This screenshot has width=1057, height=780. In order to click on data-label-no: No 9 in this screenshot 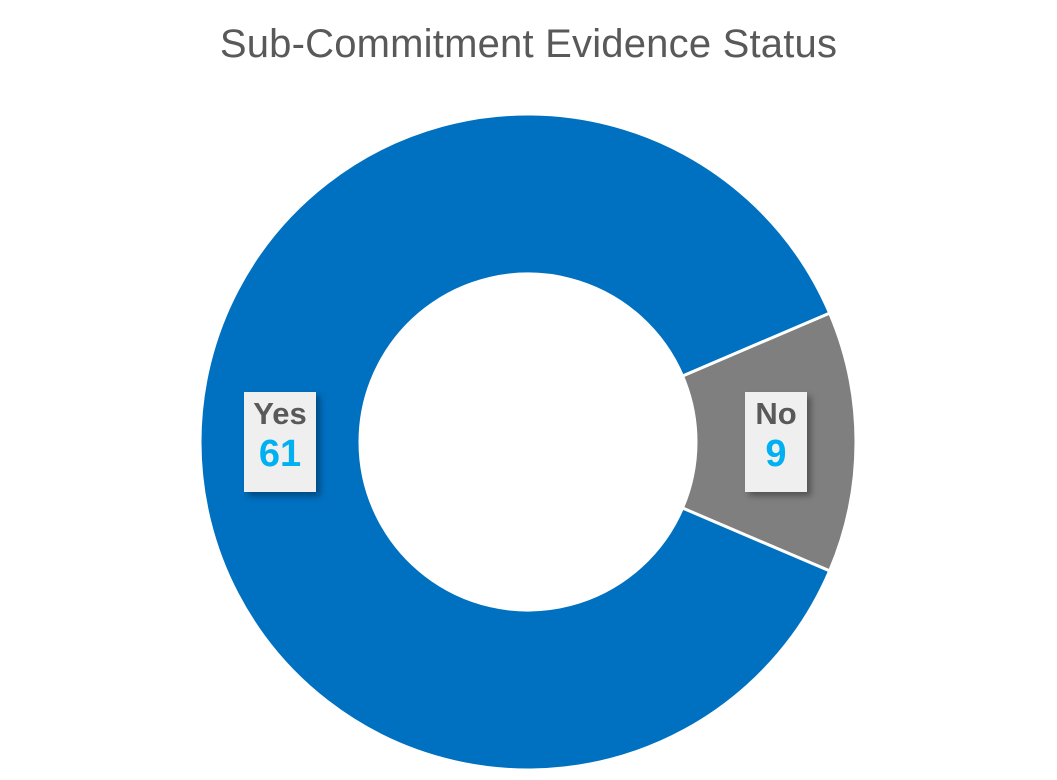, I will do `click(776, 442)`.